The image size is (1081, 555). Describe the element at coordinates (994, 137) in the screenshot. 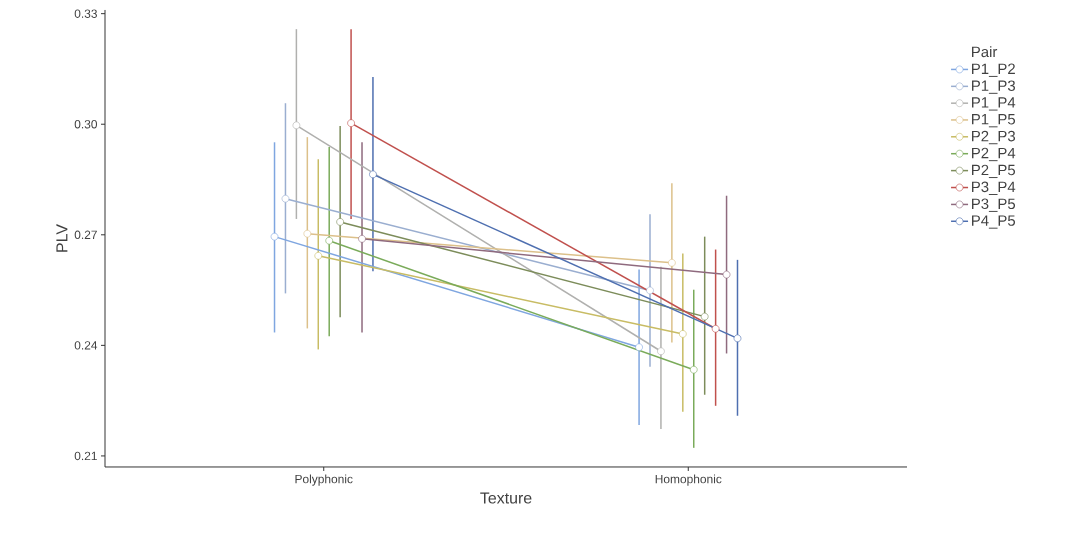

I see `legend-label: P2_P3` at that location.